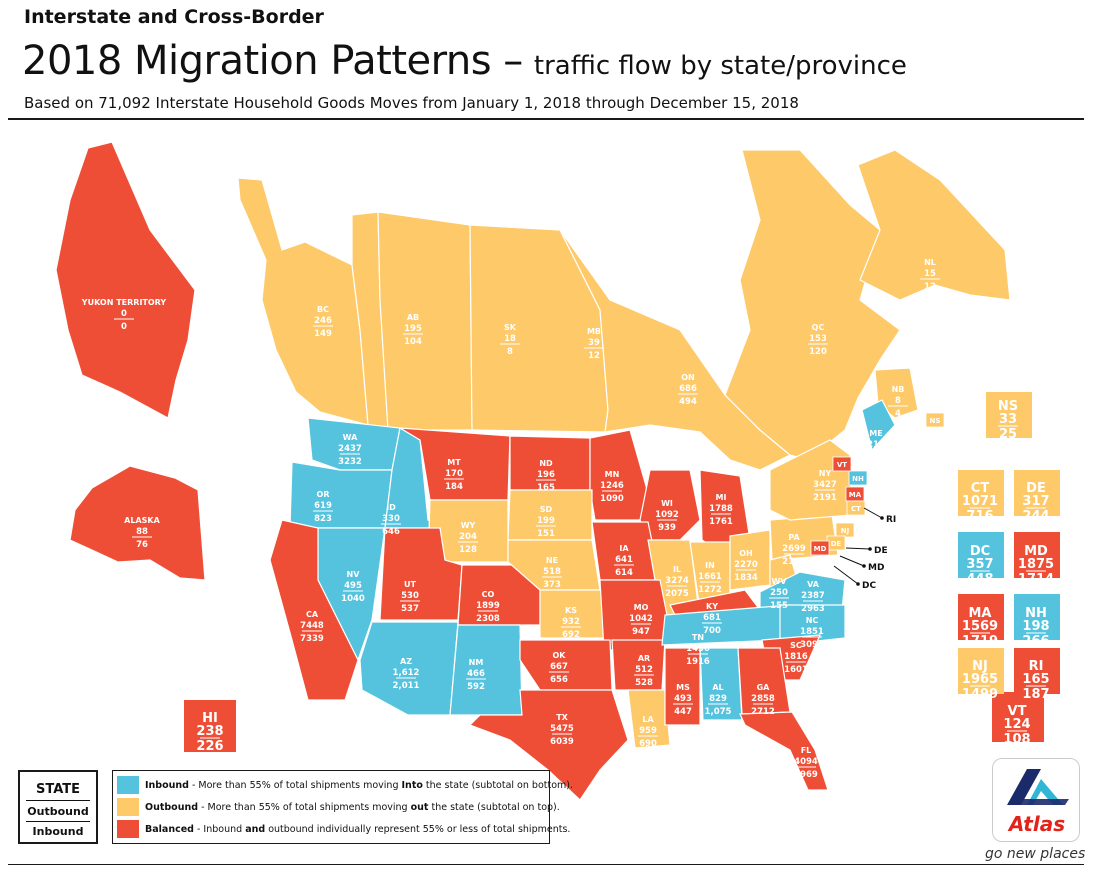 The width and height of the screenshot is (1098, 876). I want to click on header-kicker: Interstate and Cross-Border, so click(174, 17).